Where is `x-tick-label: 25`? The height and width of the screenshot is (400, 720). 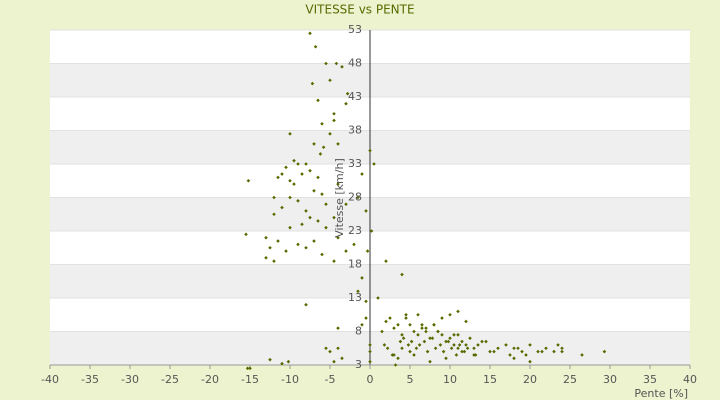
x-tick-label: 25 is located at coordinates (570, 379).